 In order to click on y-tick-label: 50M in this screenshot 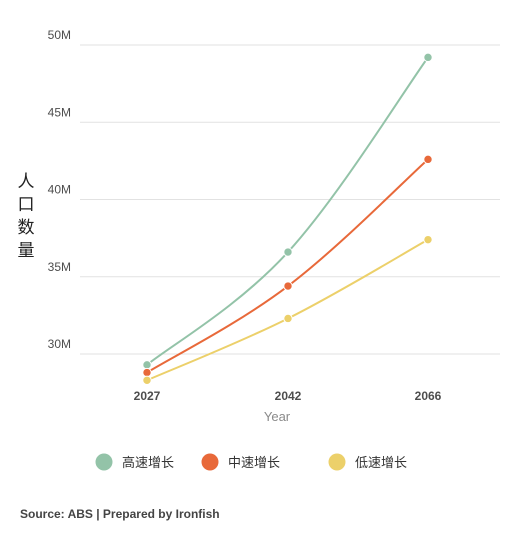, I will do `click(59, 35)`.